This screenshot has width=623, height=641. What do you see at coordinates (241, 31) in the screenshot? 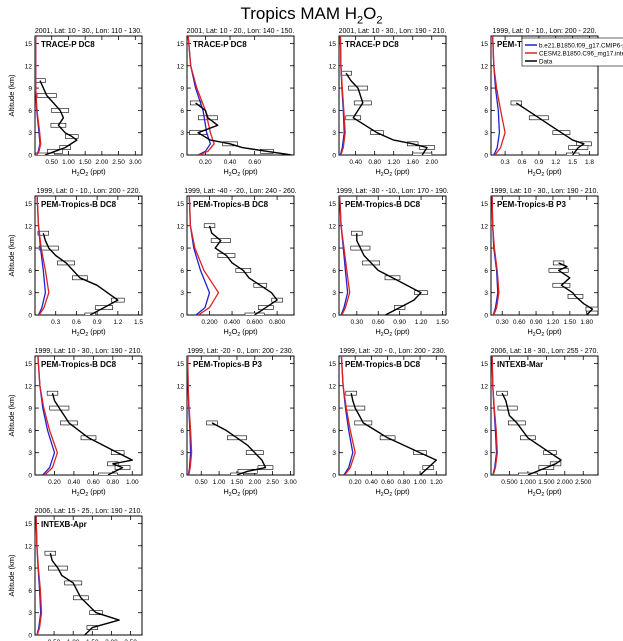
I see `panel-header: 2001, Lat: 10 - 20., Lon: 140 - 150.` at bounding box center [241, 31].